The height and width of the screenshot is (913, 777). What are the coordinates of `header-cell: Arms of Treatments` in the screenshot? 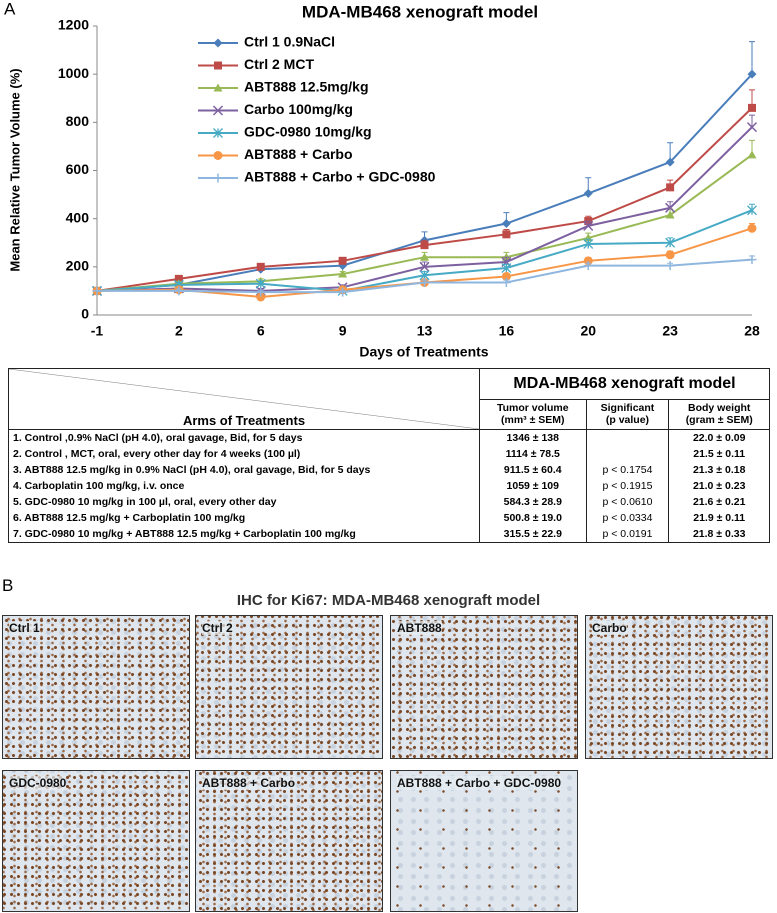 It's located at (244, 399).